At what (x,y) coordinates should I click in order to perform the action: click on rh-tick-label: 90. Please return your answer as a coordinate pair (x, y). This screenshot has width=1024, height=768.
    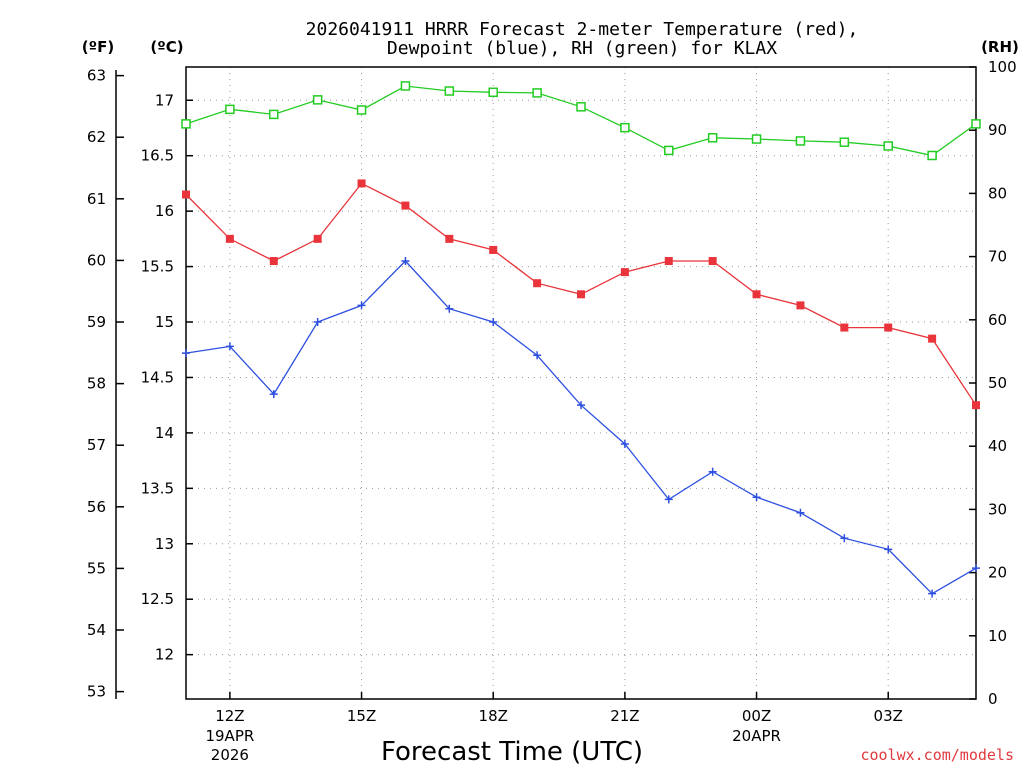
    Looking at the image, I should click on (997, 130).